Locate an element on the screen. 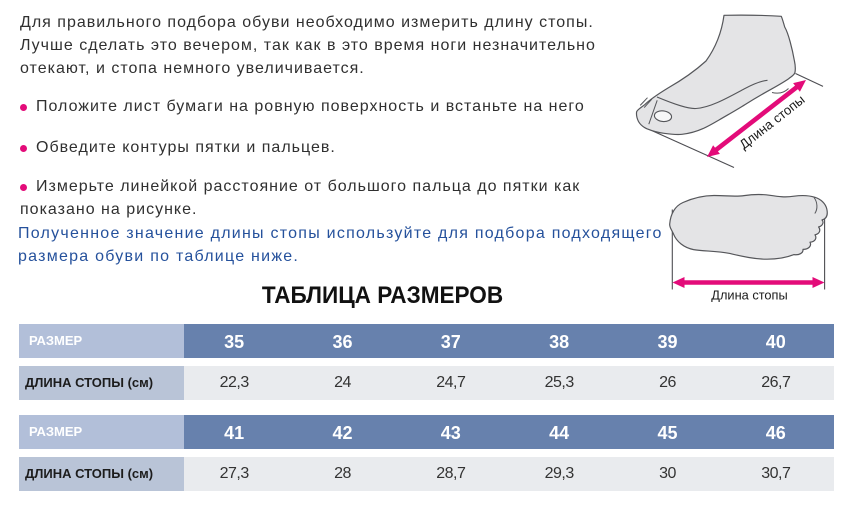  svg-text: Длина стопы is located at coordinates (749, 295).